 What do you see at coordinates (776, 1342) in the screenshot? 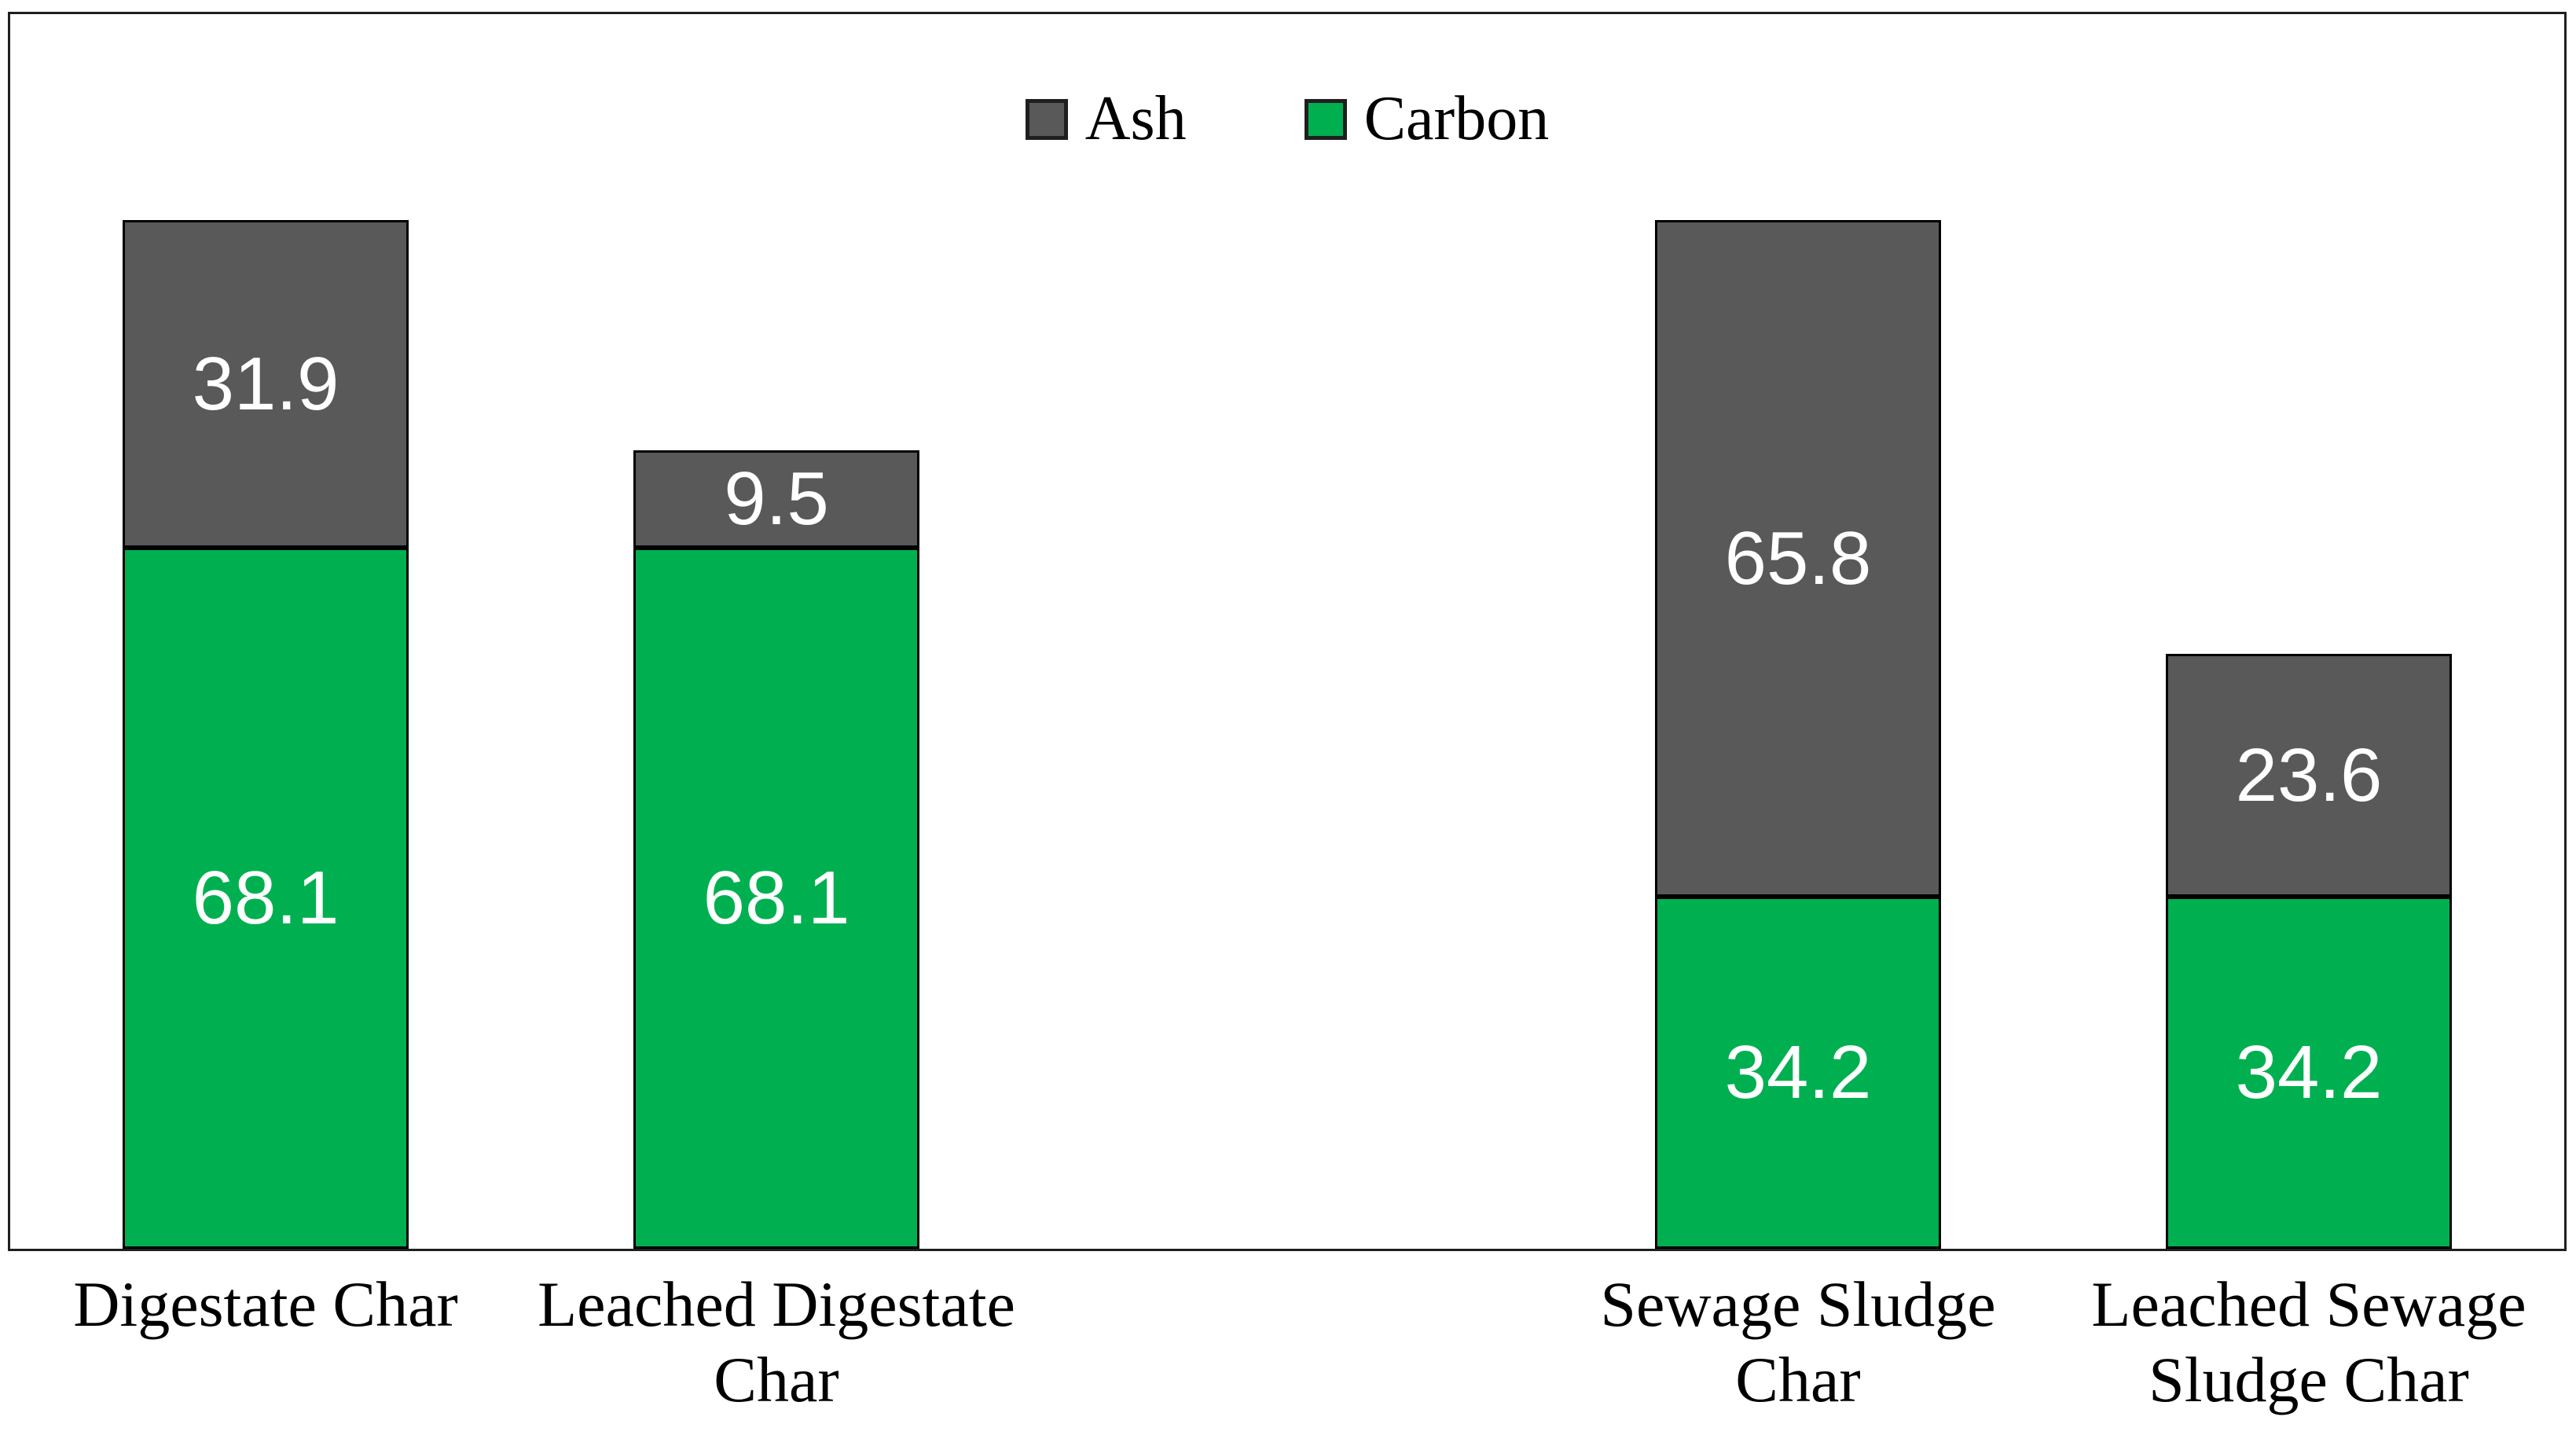
I see `x-axis-label-leached-digestate-char: Leached Digestate Char` at bounding box center [776, 1342].